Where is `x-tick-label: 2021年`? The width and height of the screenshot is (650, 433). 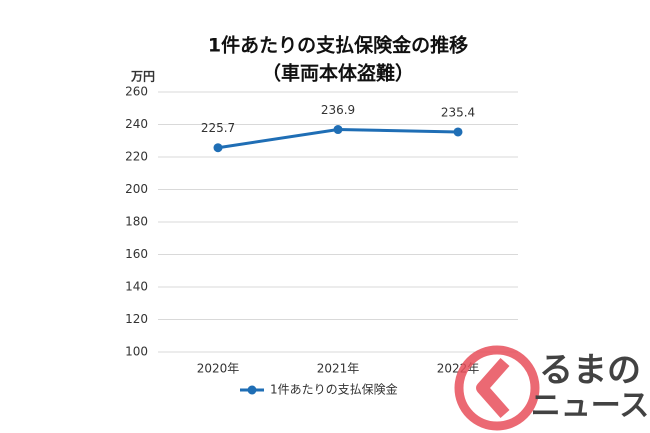 x-tick-label: 2021年 is located at coordinates (338, 369).